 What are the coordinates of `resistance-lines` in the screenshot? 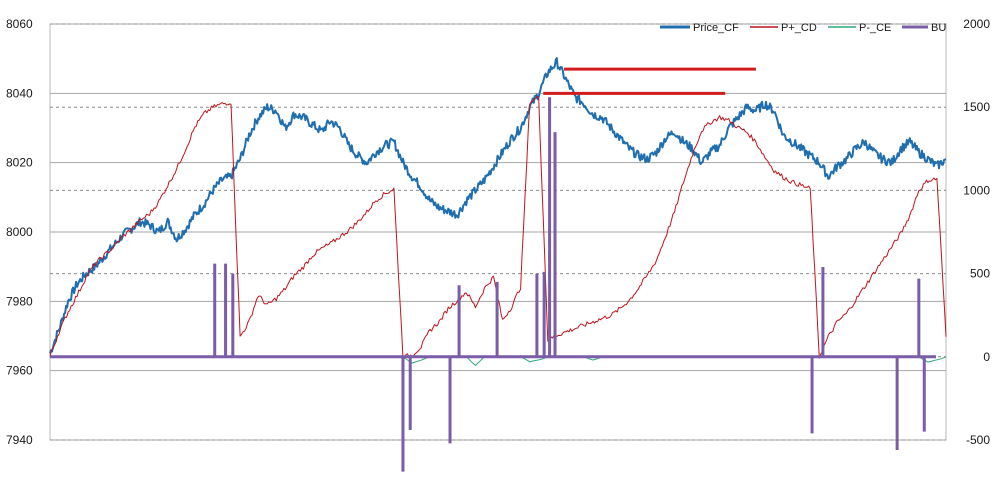 It's located at (649, 81).